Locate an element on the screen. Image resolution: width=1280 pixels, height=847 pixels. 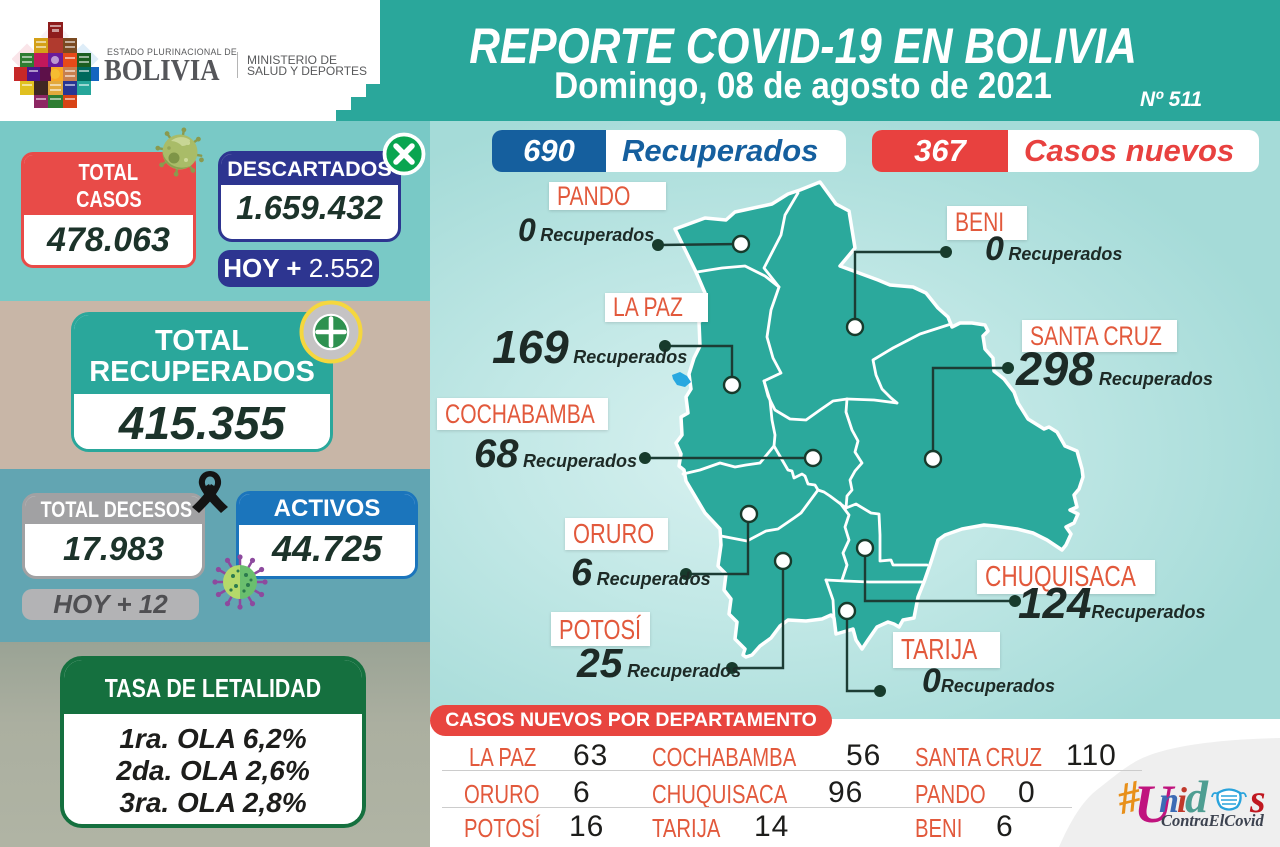
svg-text: d is located at coordinates (1197, 796).